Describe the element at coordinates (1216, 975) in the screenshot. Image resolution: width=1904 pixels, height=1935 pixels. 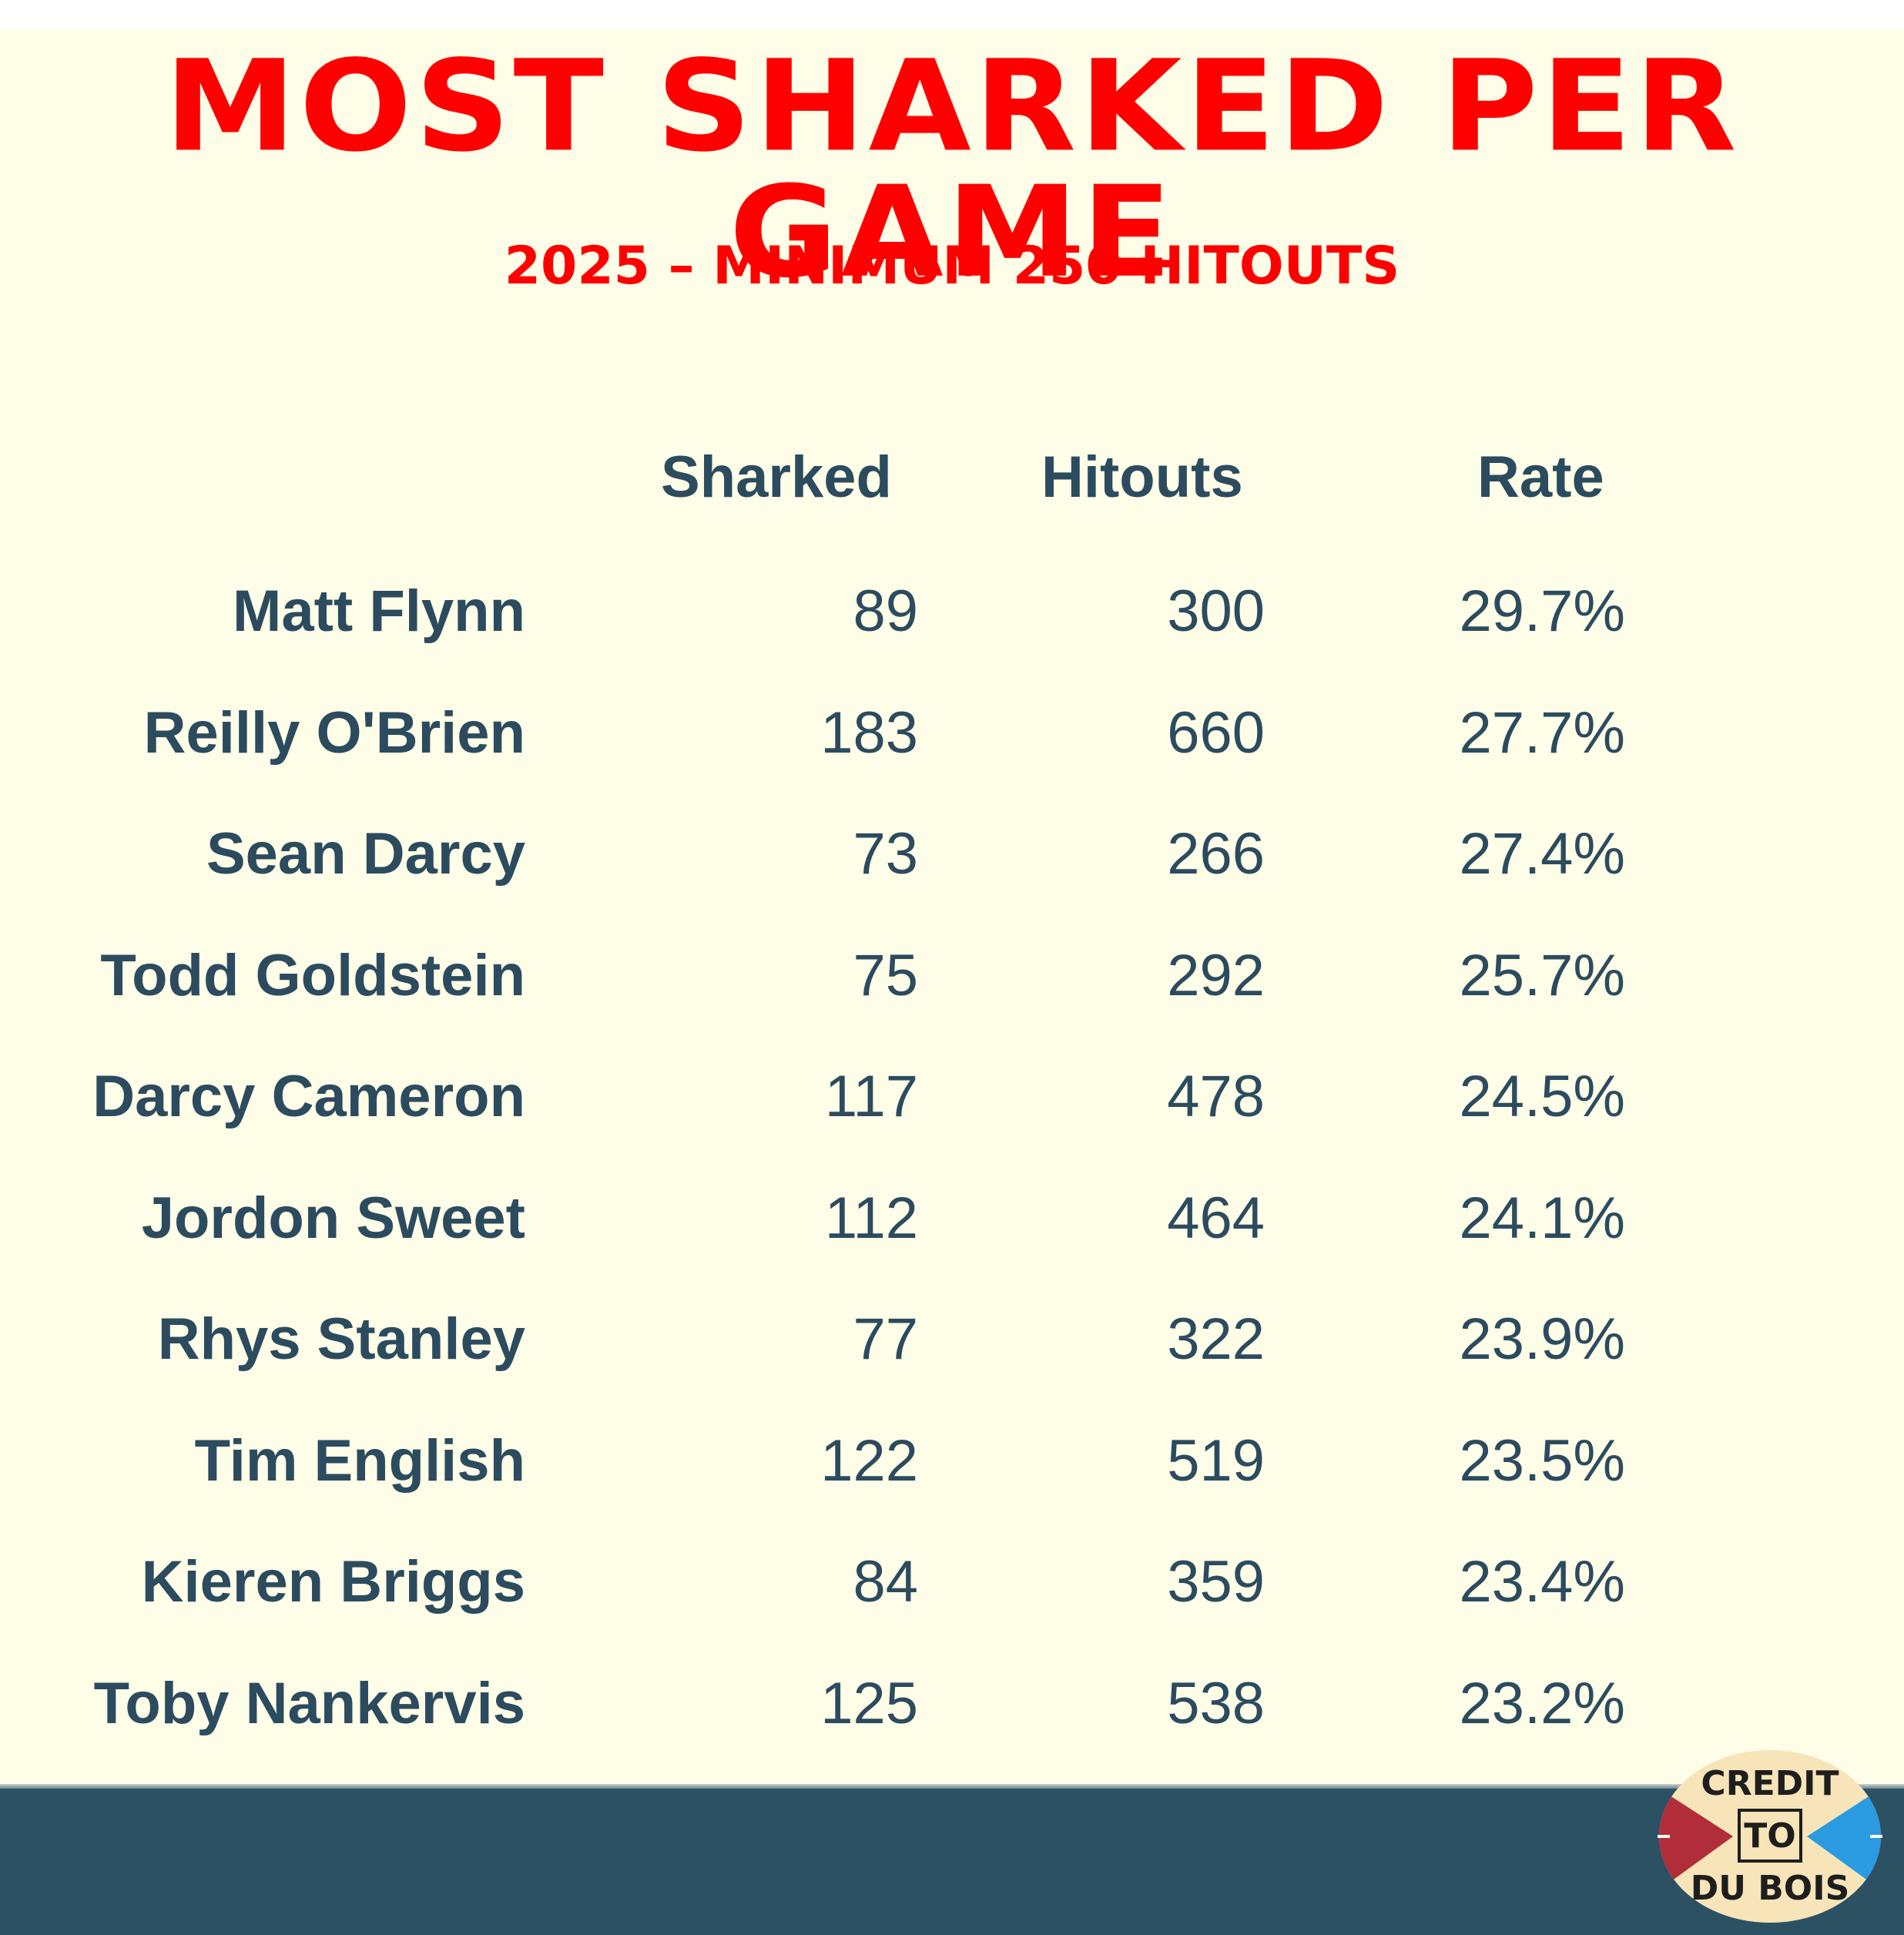
I see `hitouts-value: 292` at that location.